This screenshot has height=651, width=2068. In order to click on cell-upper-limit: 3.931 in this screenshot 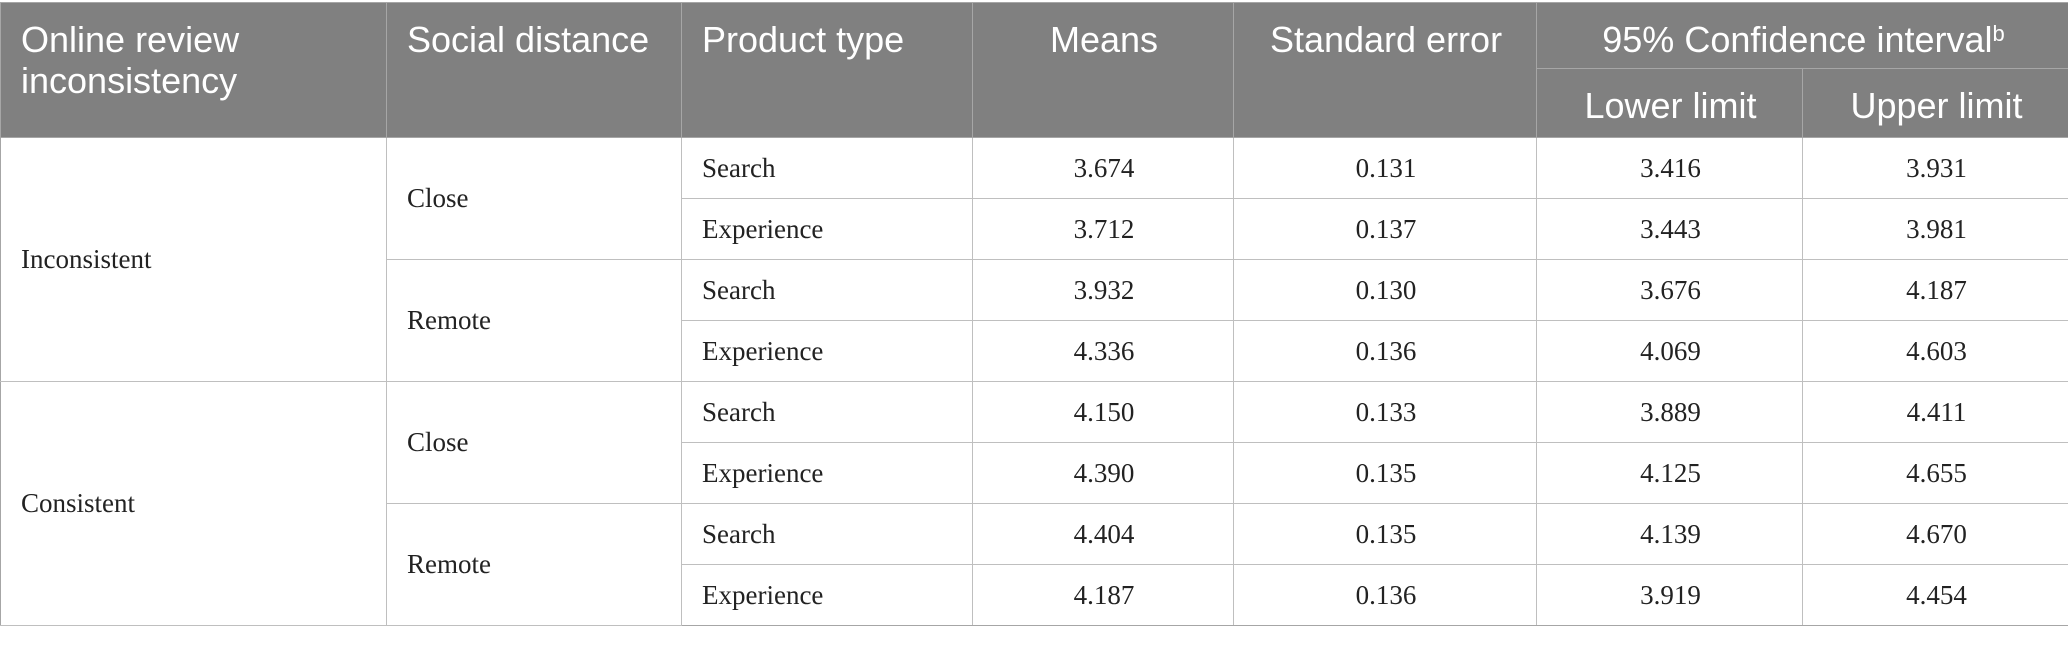, I will do `click(1934, 168)`.